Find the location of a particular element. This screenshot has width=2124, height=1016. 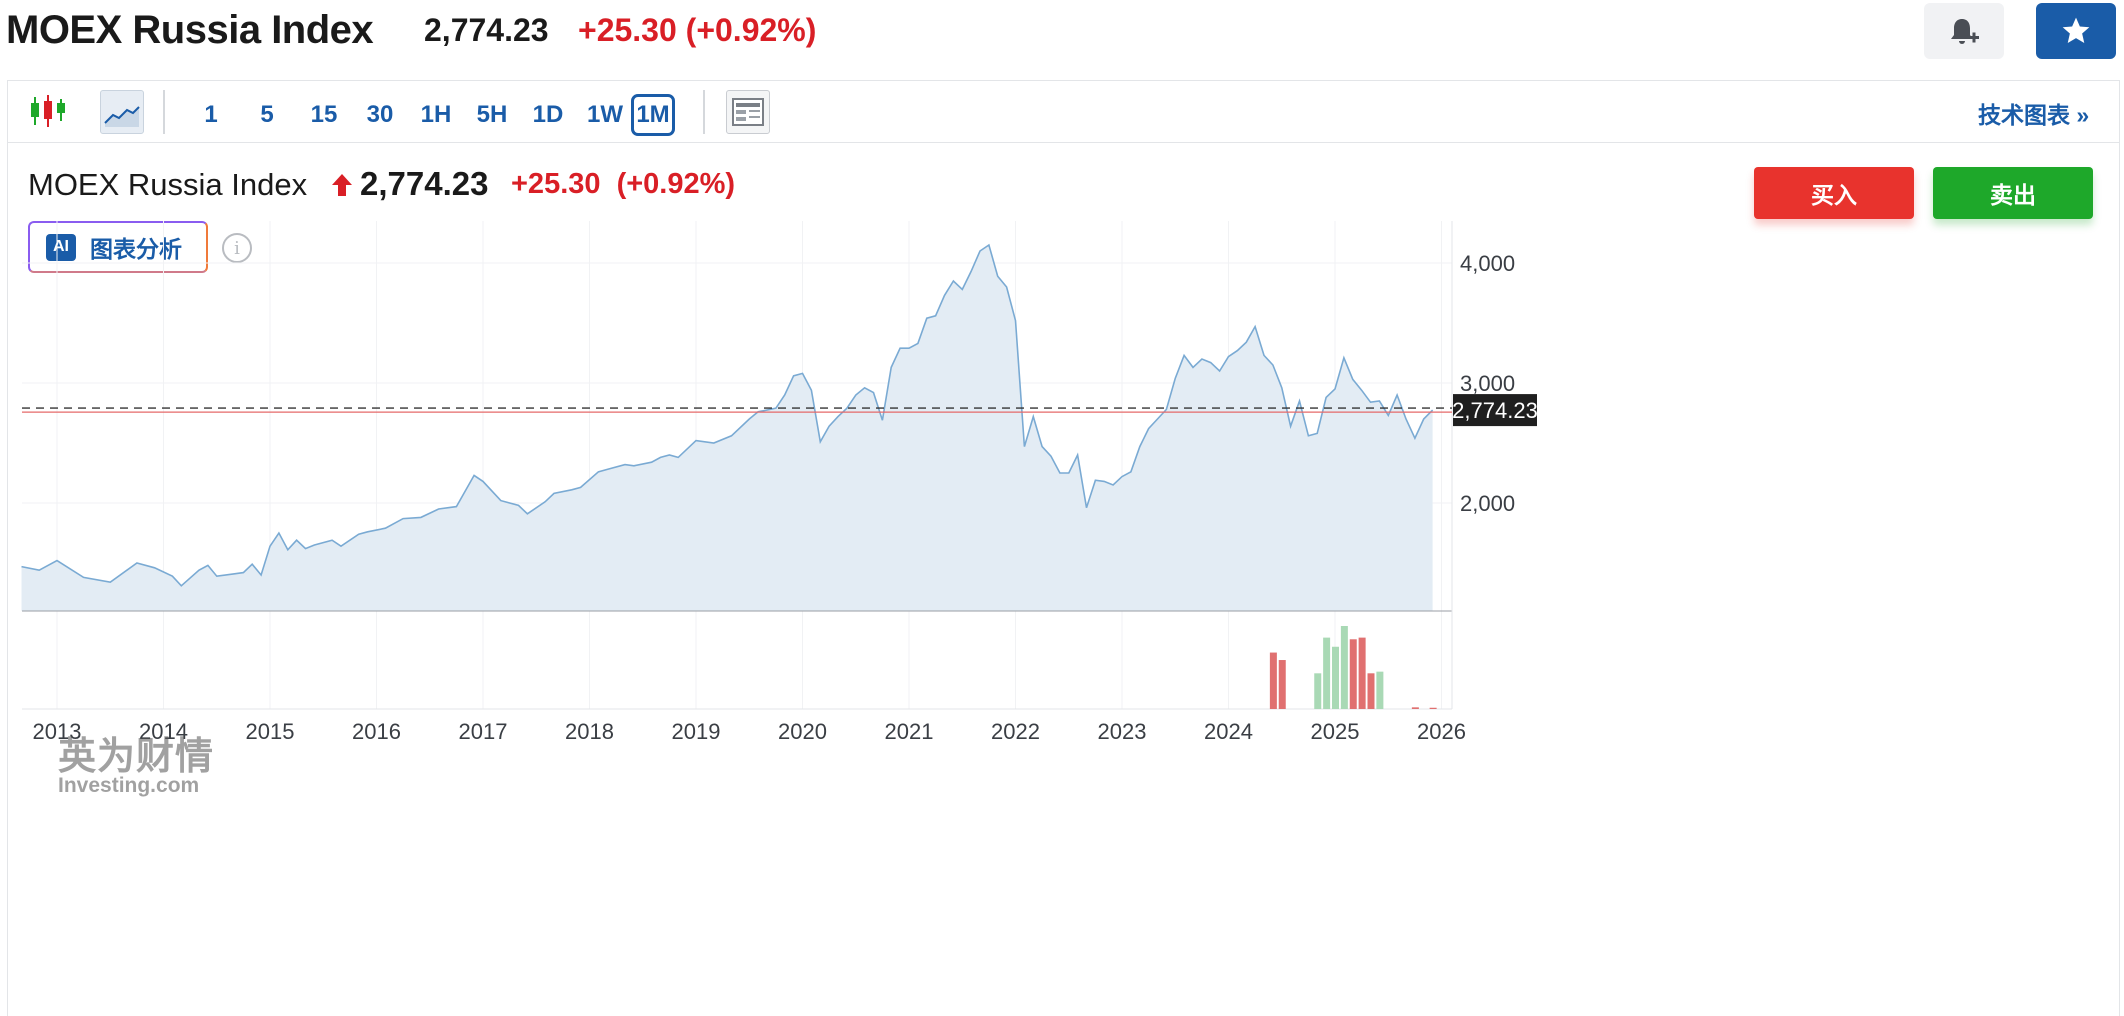

candlestick-icon is located at coordinates (48, 111).